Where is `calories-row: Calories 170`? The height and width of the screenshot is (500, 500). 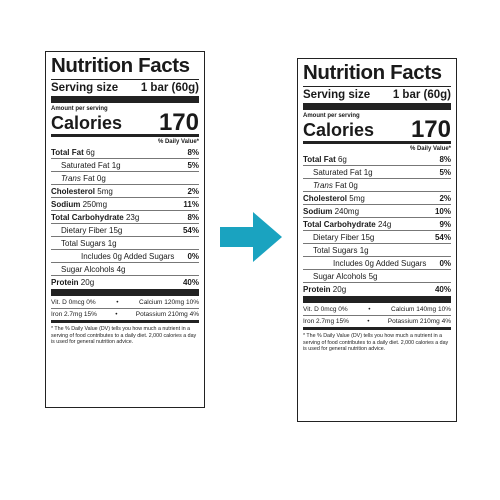
calories-row: Calories 170 is located at coordinates (377, 130).